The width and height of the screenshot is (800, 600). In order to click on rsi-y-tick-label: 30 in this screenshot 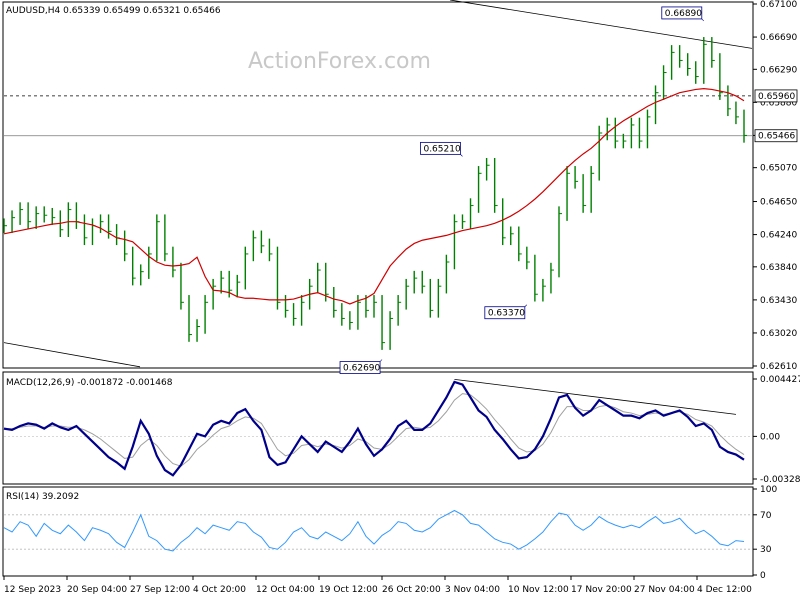, I will do `click(766, 550)`.